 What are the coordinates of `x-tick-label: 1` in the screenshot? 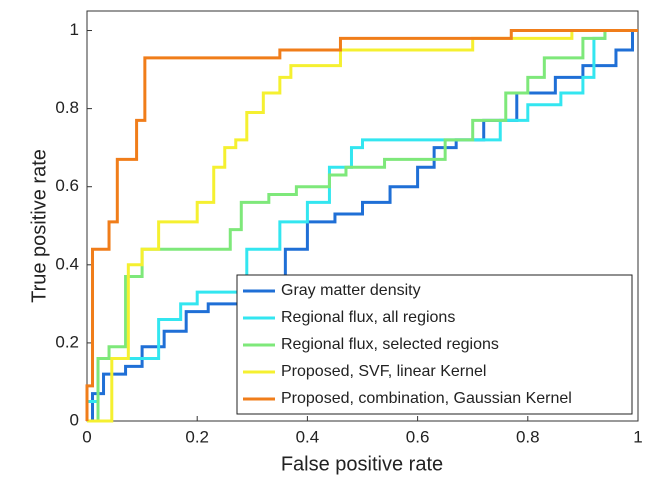 It's located at (637, 436).